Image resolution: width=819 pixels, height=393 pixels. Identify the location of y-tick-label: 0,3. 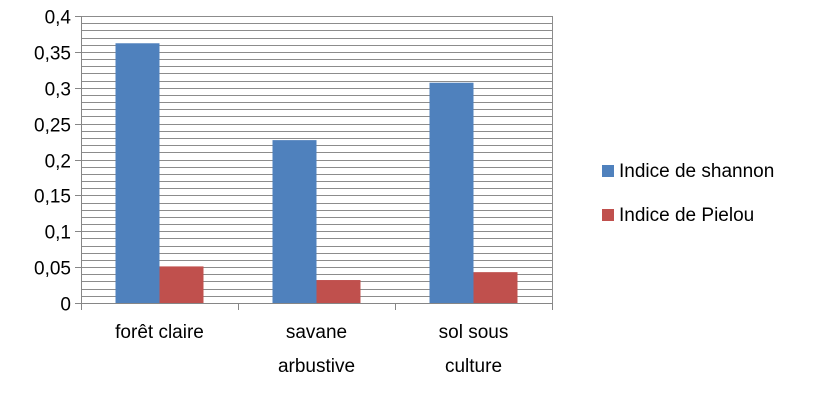
(58, 90).